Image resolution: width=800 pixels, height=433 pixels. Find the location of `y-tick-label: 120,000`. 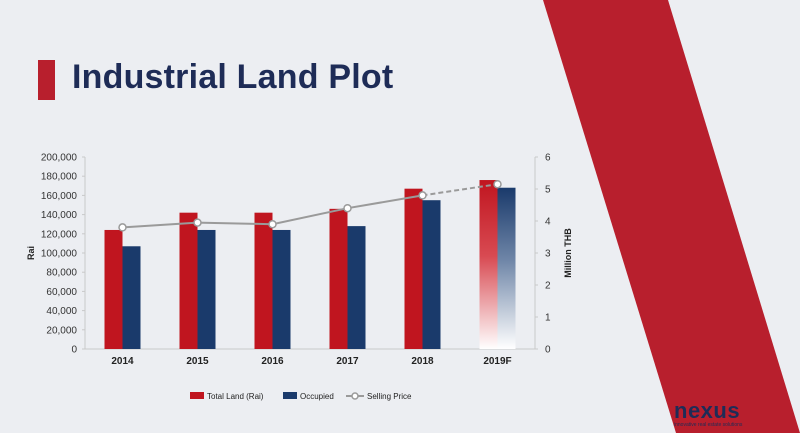

y-tick-label: 120,000 is located at coordinates (59, 234).